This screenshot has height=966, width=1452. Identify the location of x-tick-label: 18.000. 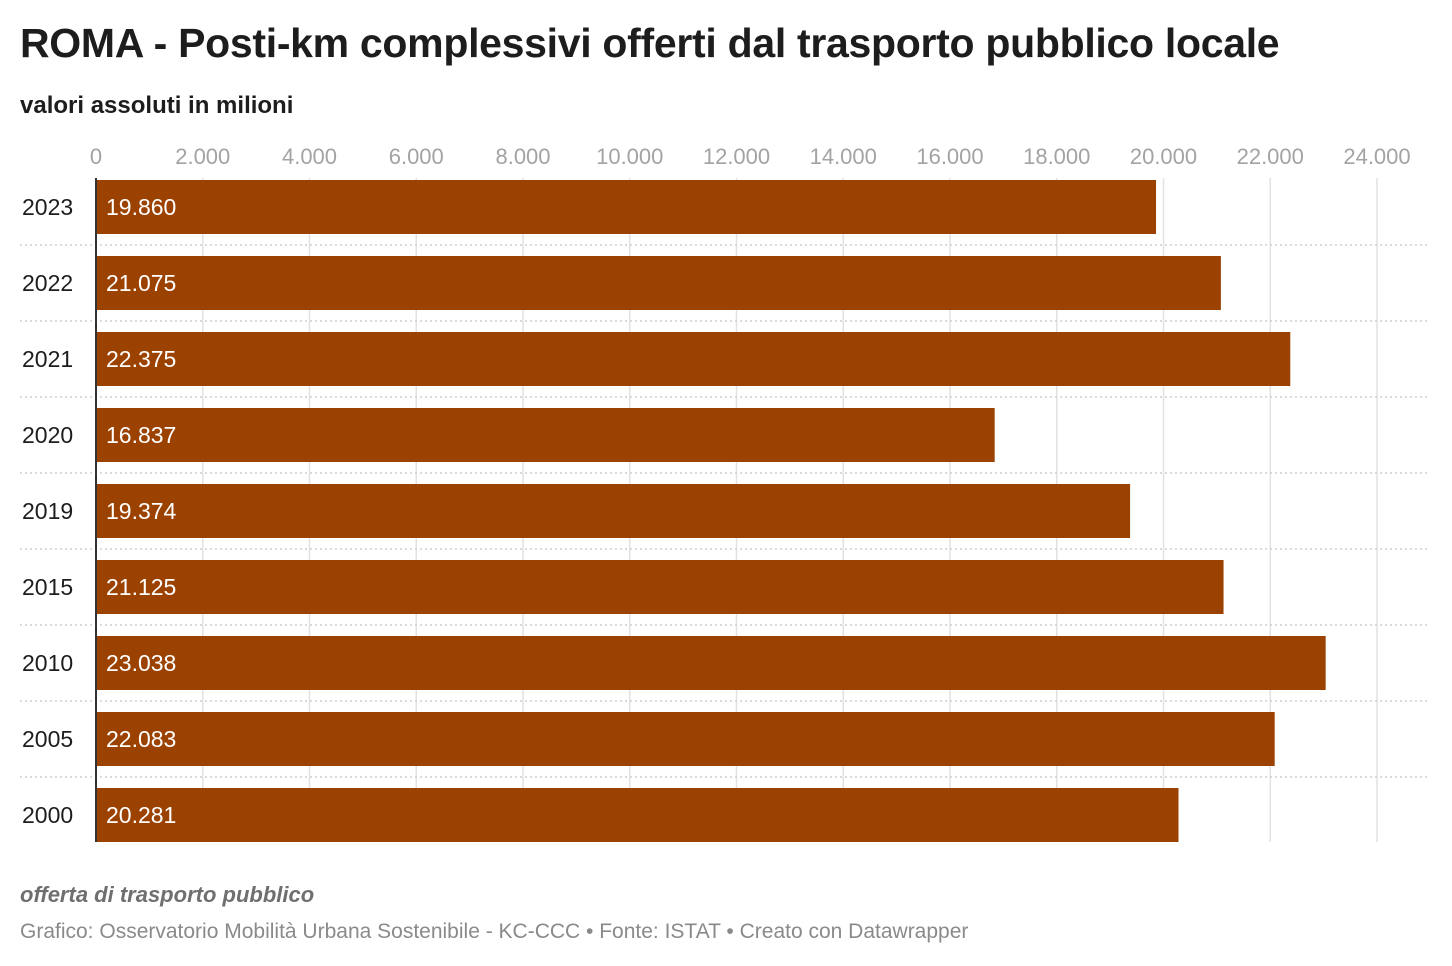
(1056, 156).